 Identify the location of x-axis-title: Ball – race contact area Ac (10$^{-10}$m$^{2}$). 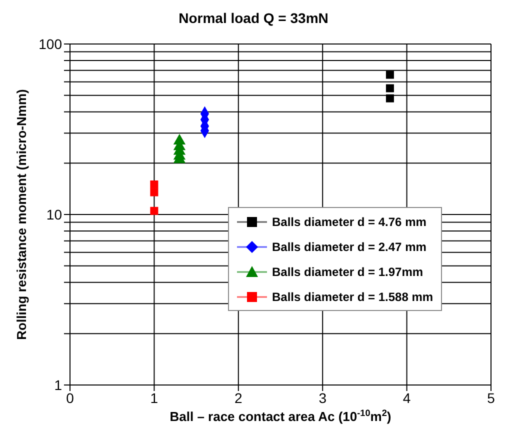
(281, 416).